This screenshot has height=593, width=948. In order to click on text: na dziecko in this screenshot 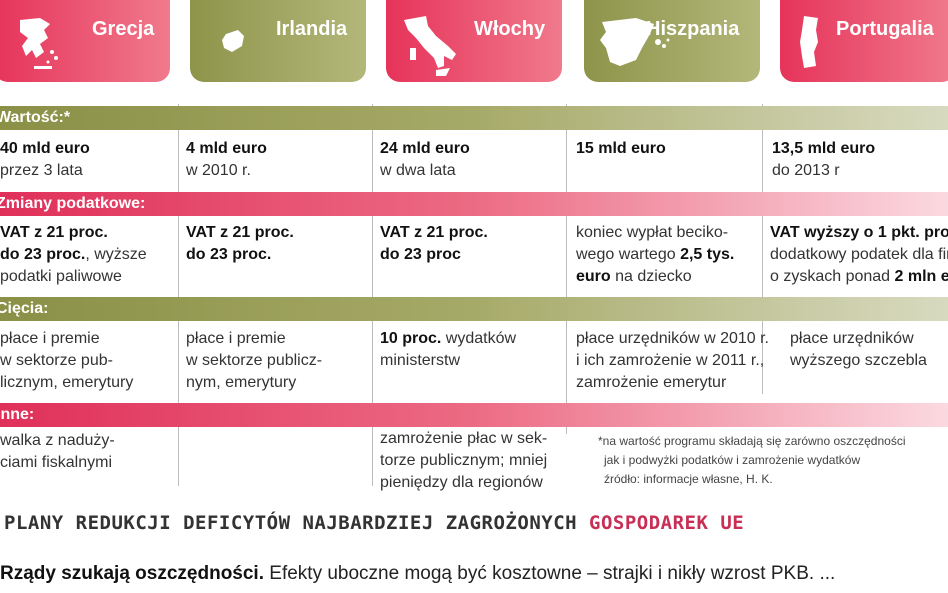, I will do `click(651, 276)`.